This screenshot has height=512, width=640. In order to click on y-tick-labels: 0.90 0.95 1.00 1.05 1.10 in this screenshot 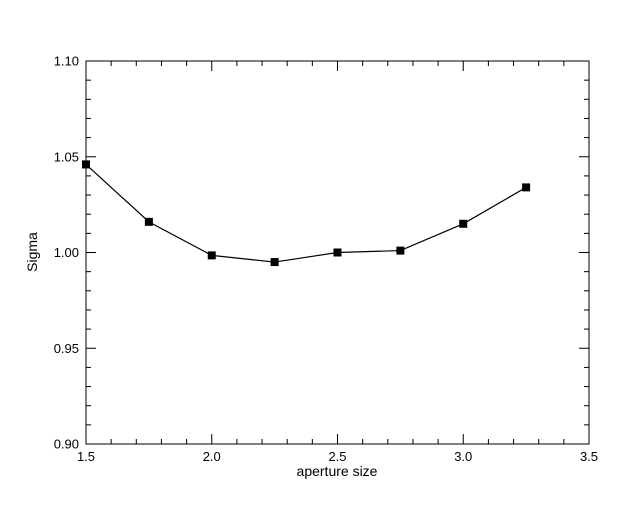, I will do `click(66, 253)`.